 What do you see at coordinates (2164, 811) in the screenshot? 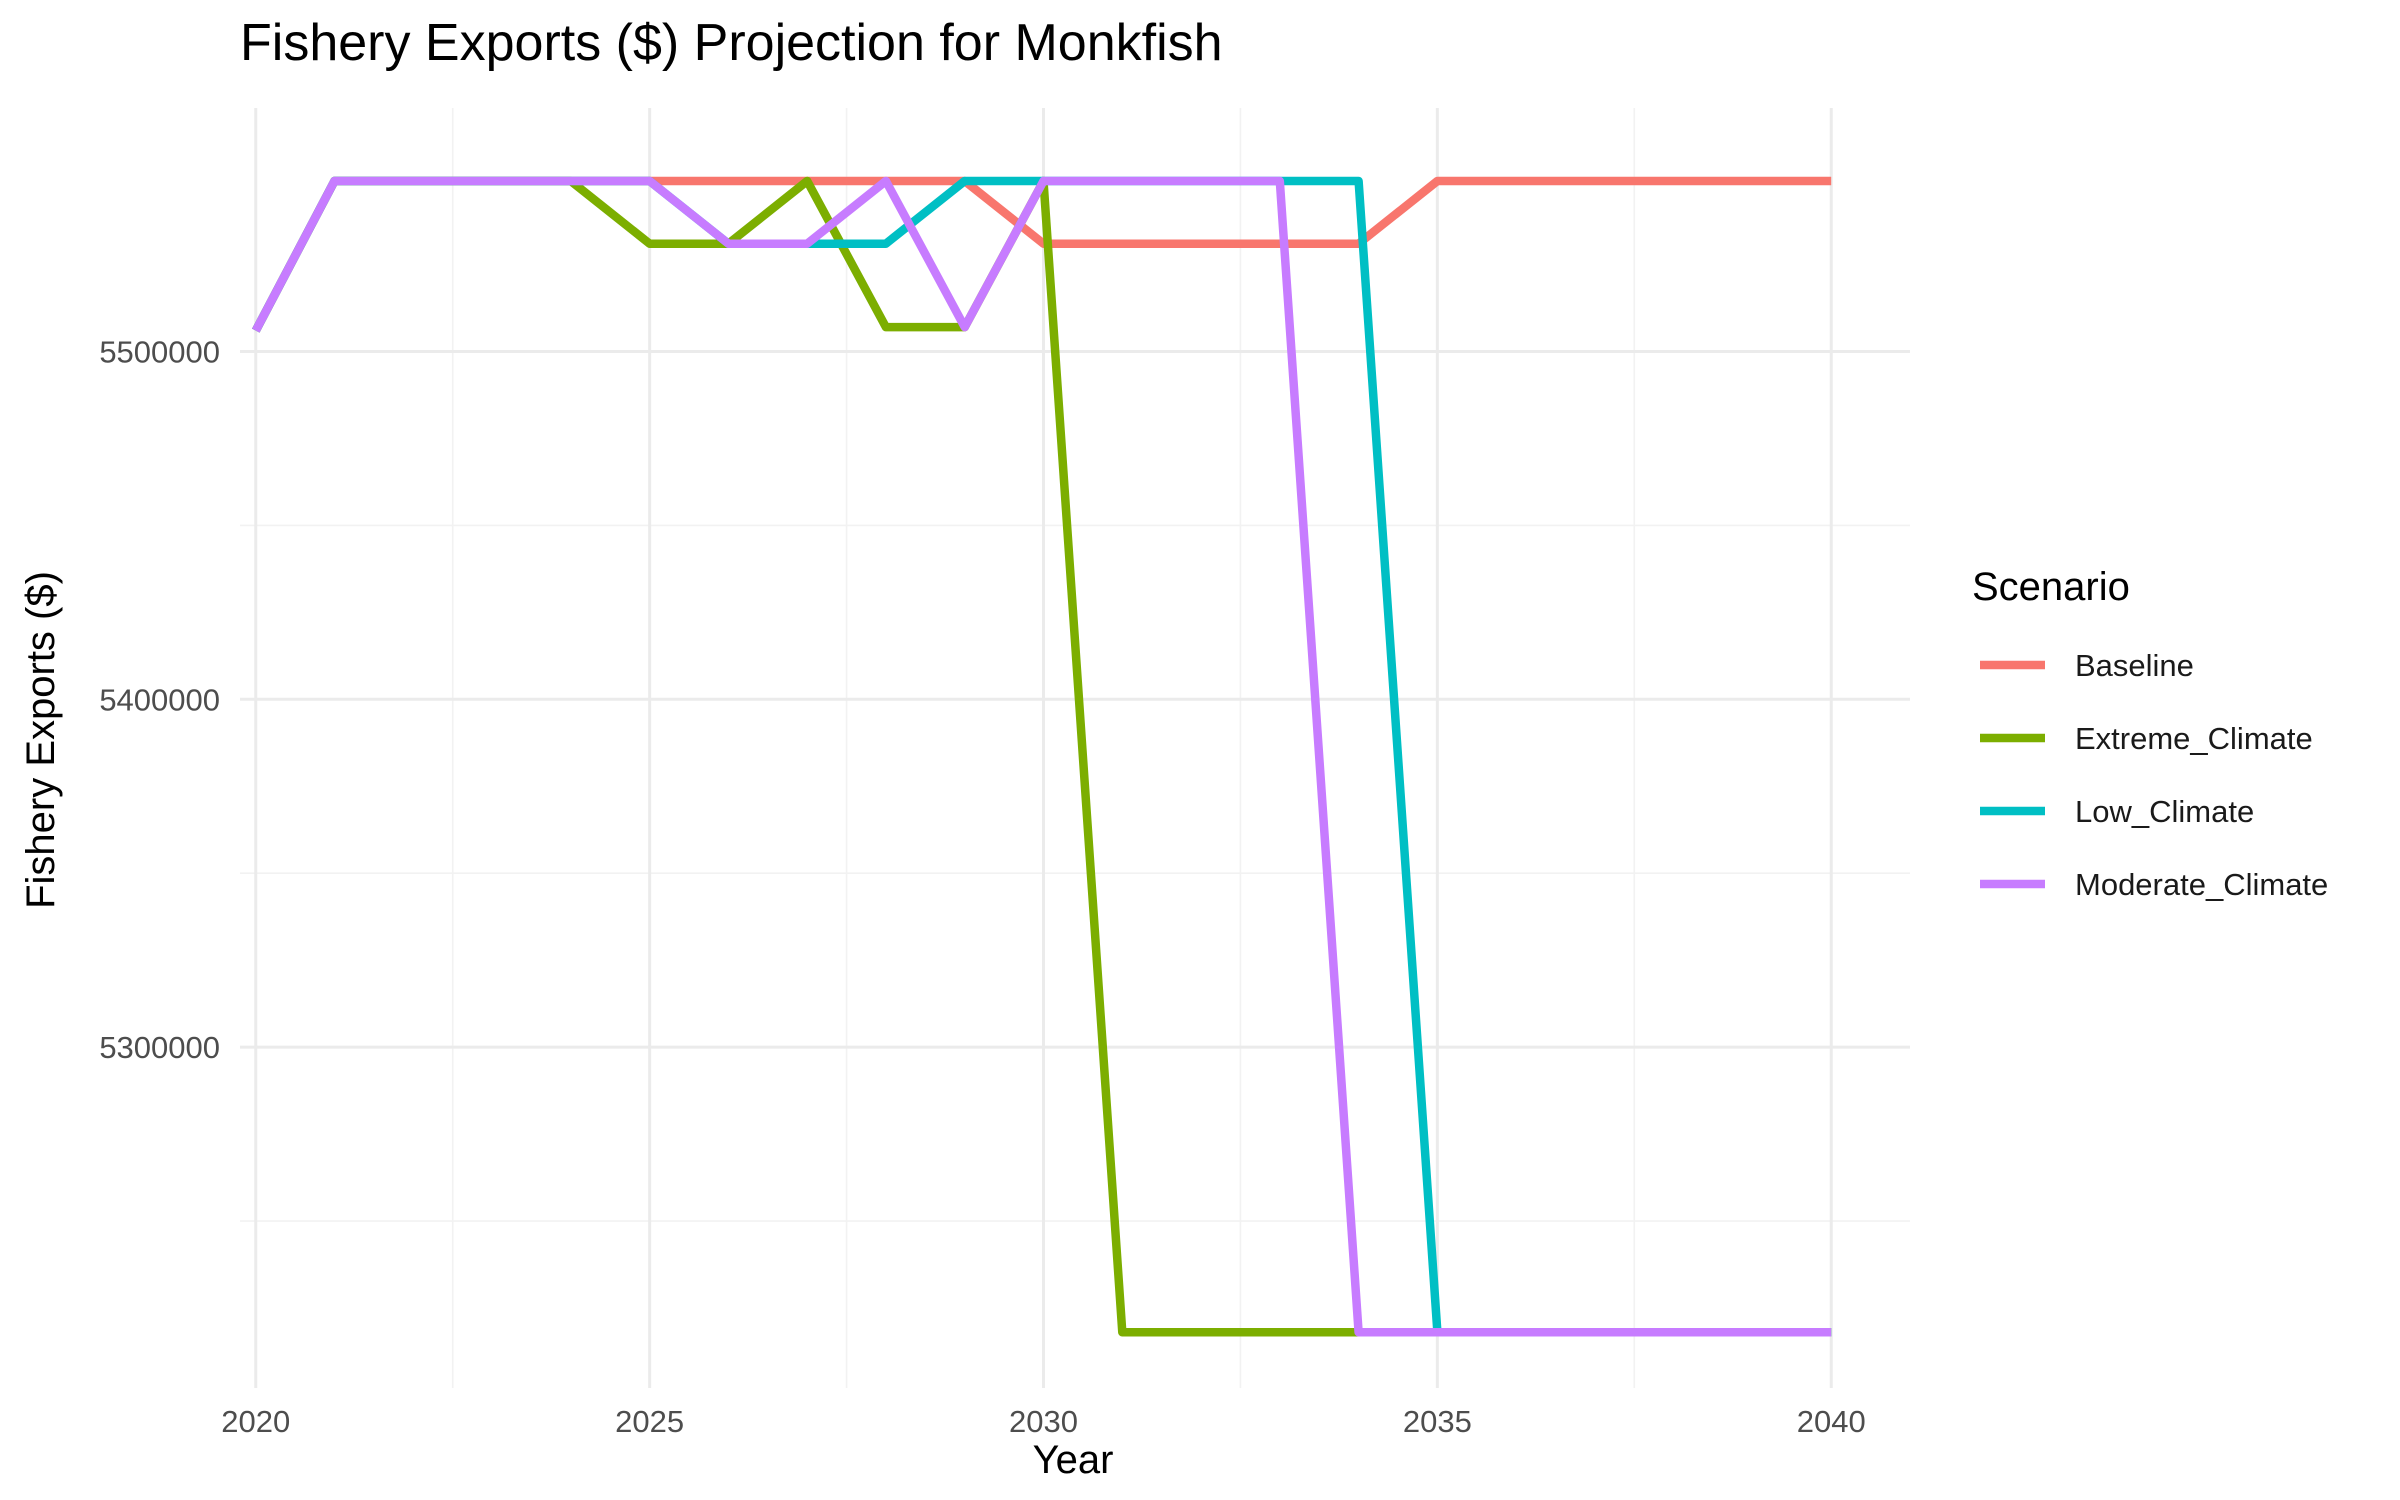
I see `legend-label: Low_Climate` at bounding box center [2164, 811].